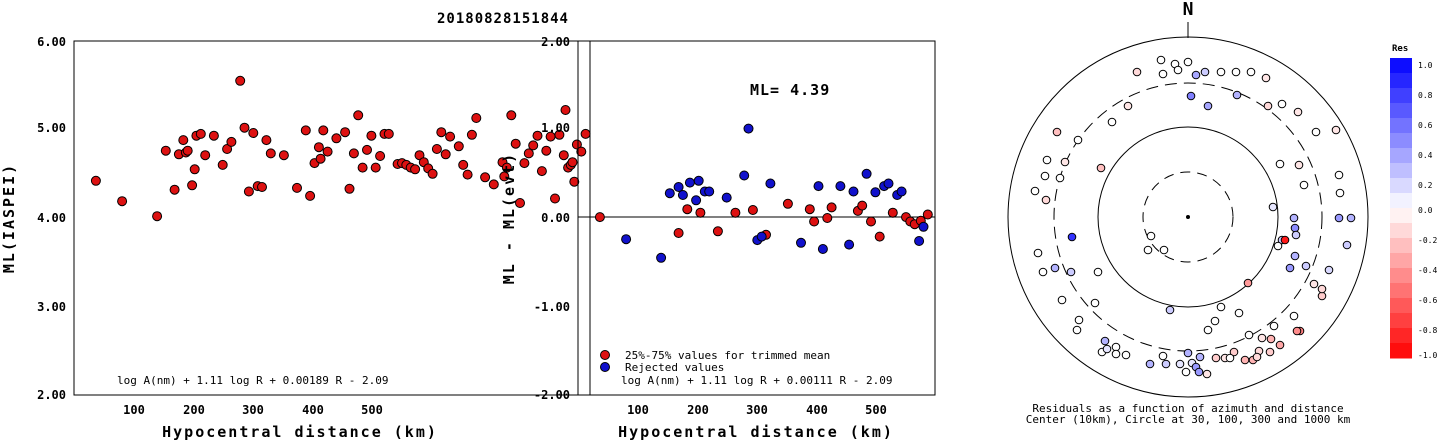  I want to click on legend-label-trimmed: 25%-75% values for trimmed mean, so click(727, 355).